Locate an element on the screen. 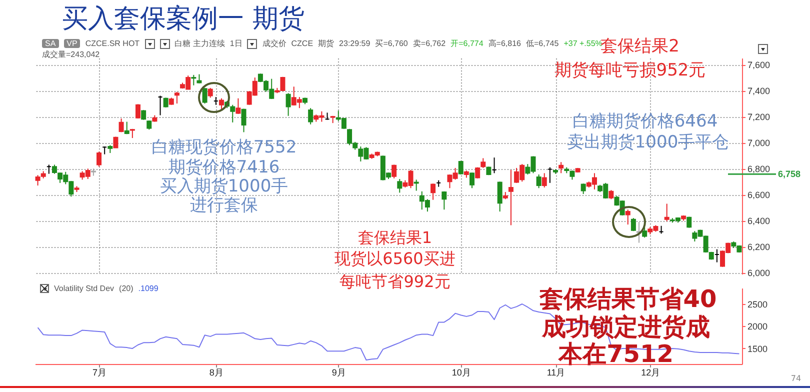 Image resolution: width=810 pixels, height=392 pixels. annotation: 套保结果节省40 is located at coordinates (628, 299).